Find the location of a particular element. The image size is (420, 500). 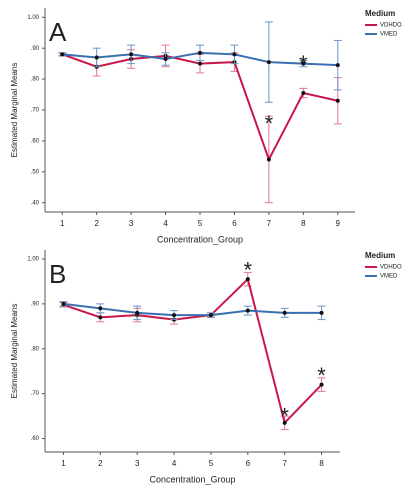

y-tick-label: .40 is located at coordinates (35, 203).